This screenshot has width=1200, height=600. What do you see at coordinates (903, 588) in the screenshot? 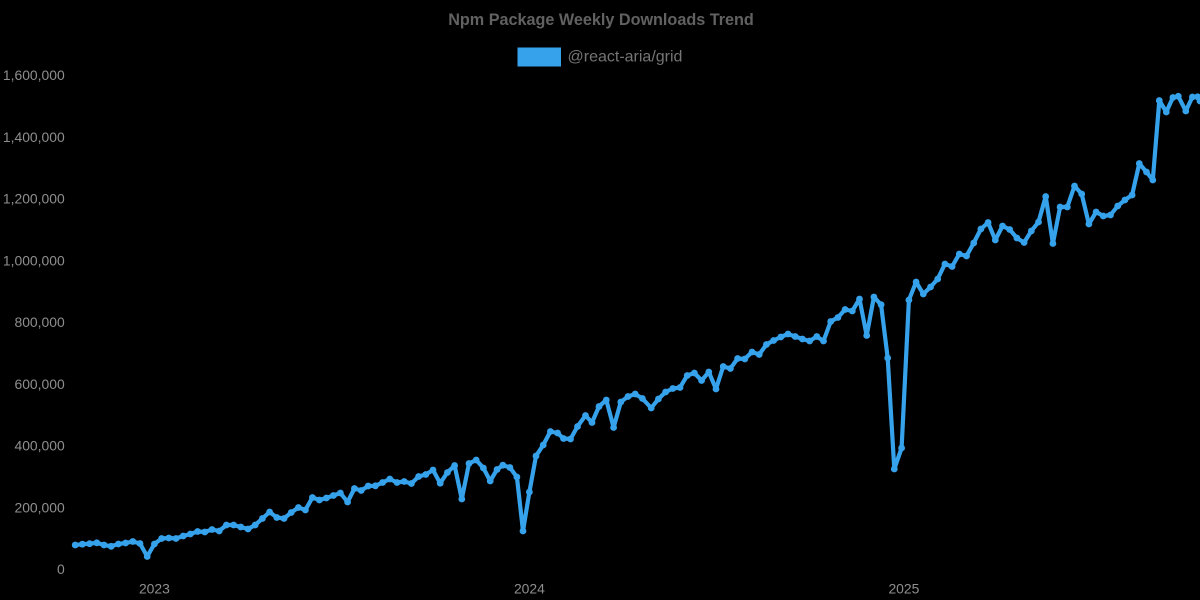
I see `svg-text: 2025` at bounding box center [903, 588].